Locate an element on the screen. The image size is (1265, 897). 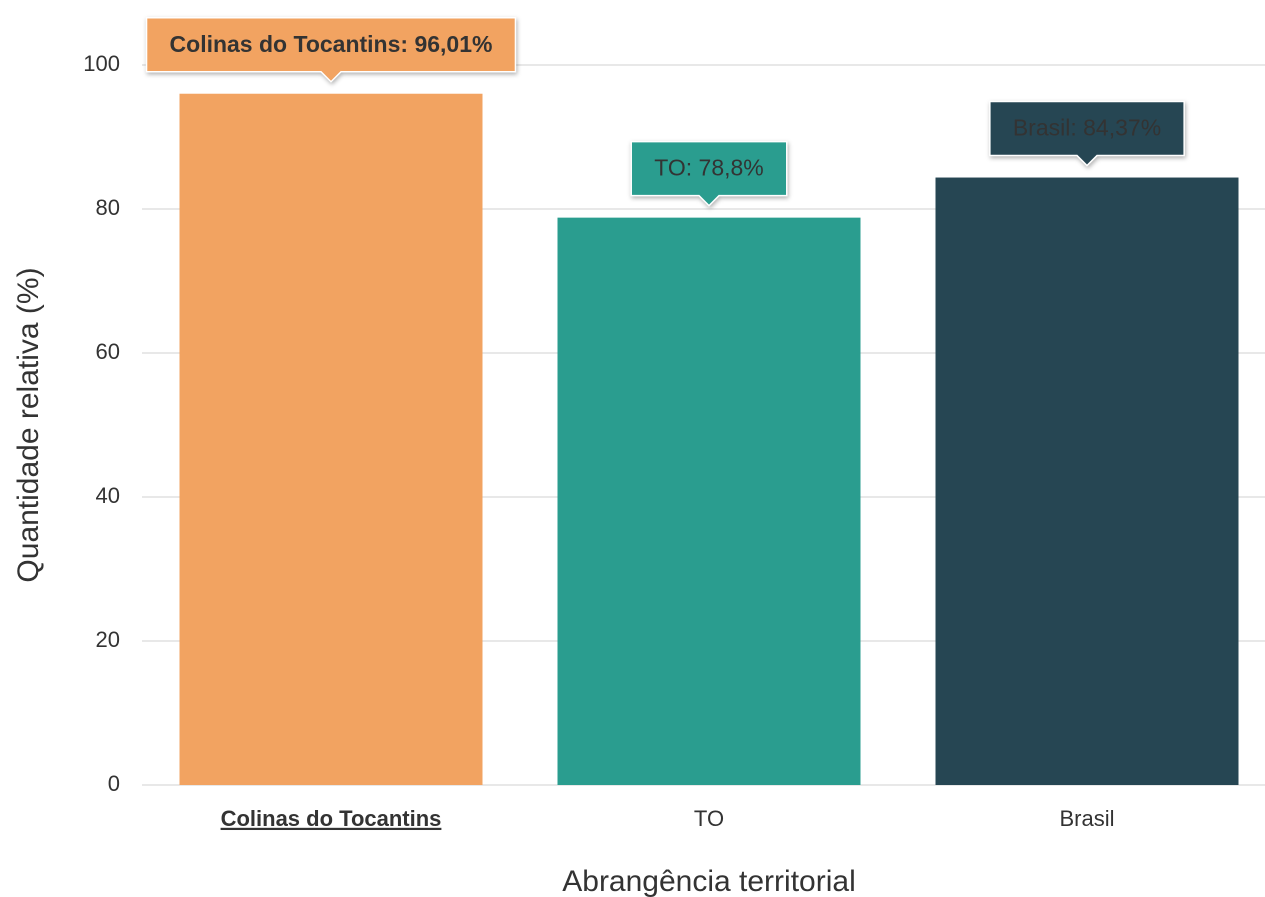
data-label-text: Brasil: 84,37% is located at coordinates (1087, 128).